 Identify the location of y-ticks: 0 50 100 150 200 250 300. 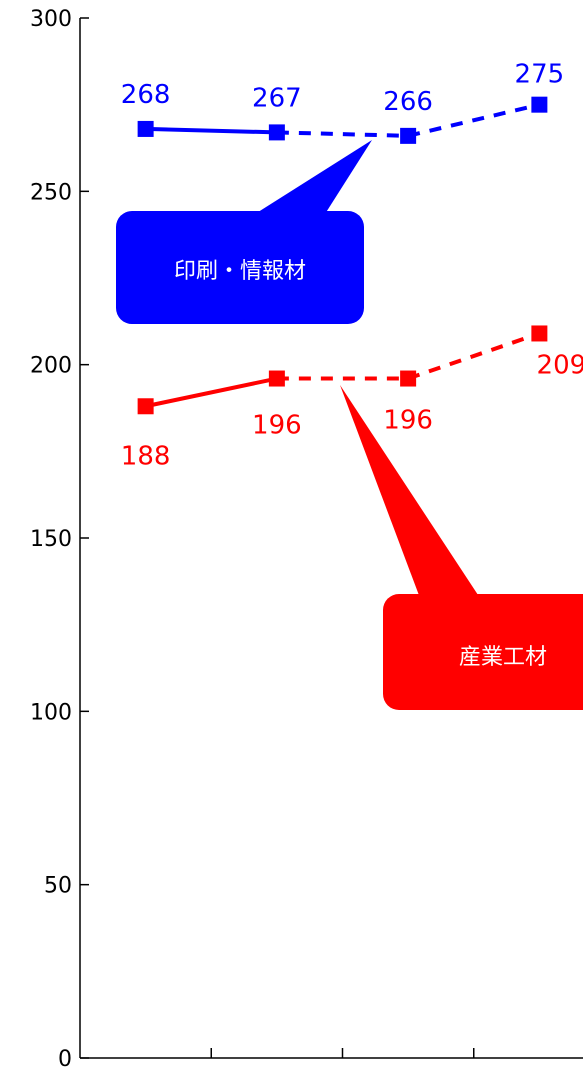
(59, 539).